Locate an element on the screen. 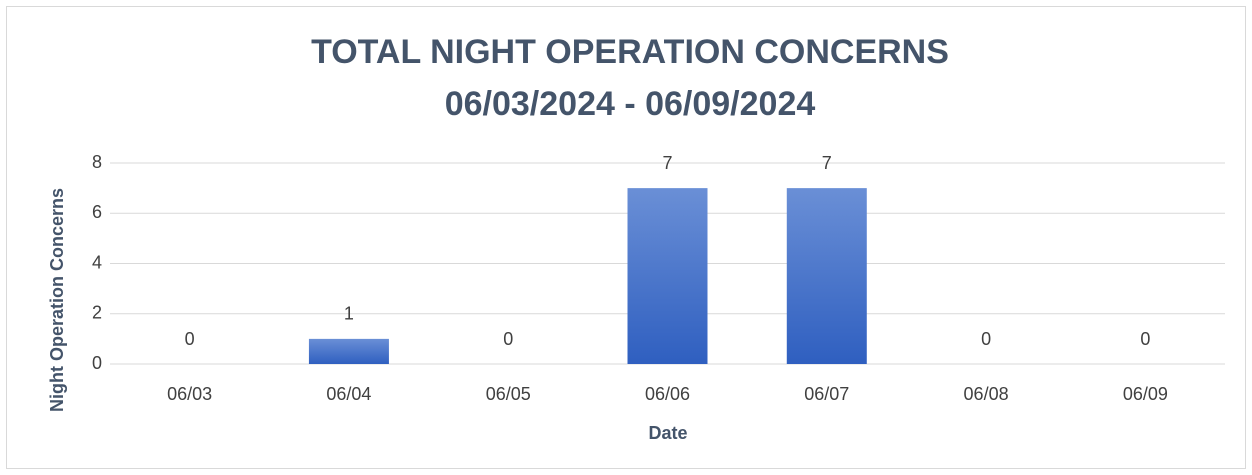 The image size is (1252, 475). x-tick-label: 06/07 is located at coordinates (826, 394).